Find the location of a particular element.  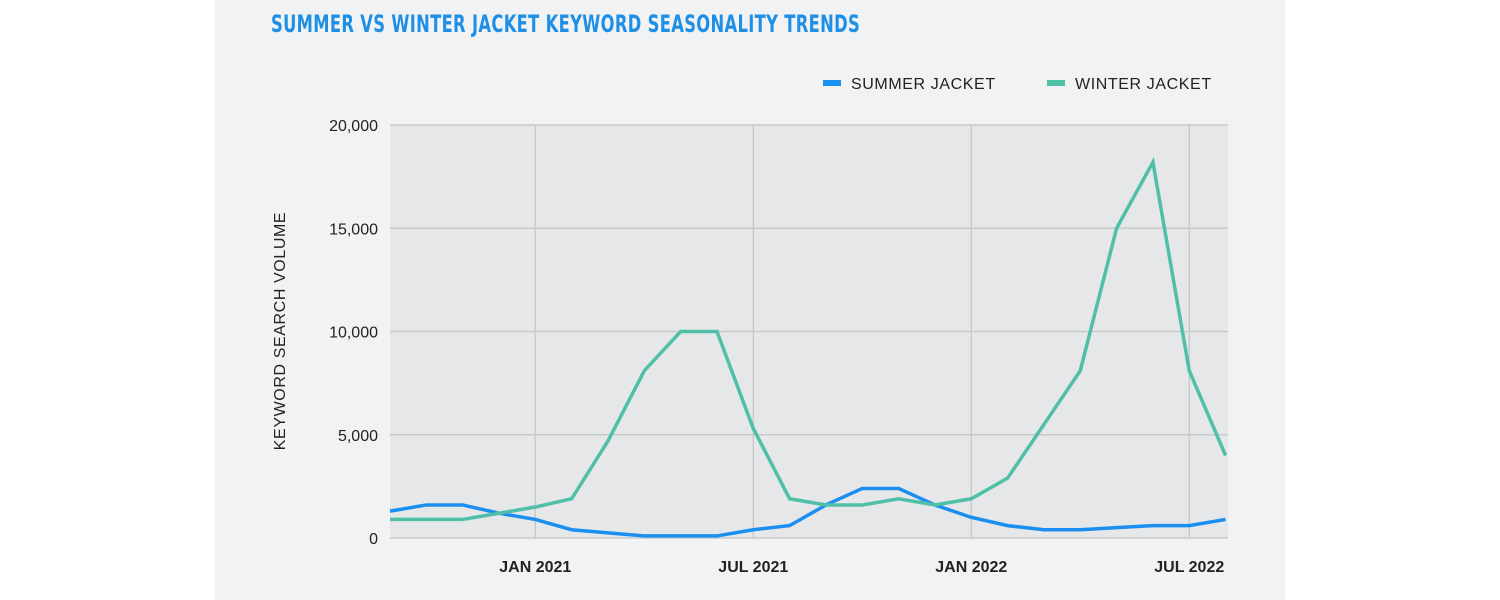

legend-label: WINTER JACKET is located at coordinates (1143, 84).